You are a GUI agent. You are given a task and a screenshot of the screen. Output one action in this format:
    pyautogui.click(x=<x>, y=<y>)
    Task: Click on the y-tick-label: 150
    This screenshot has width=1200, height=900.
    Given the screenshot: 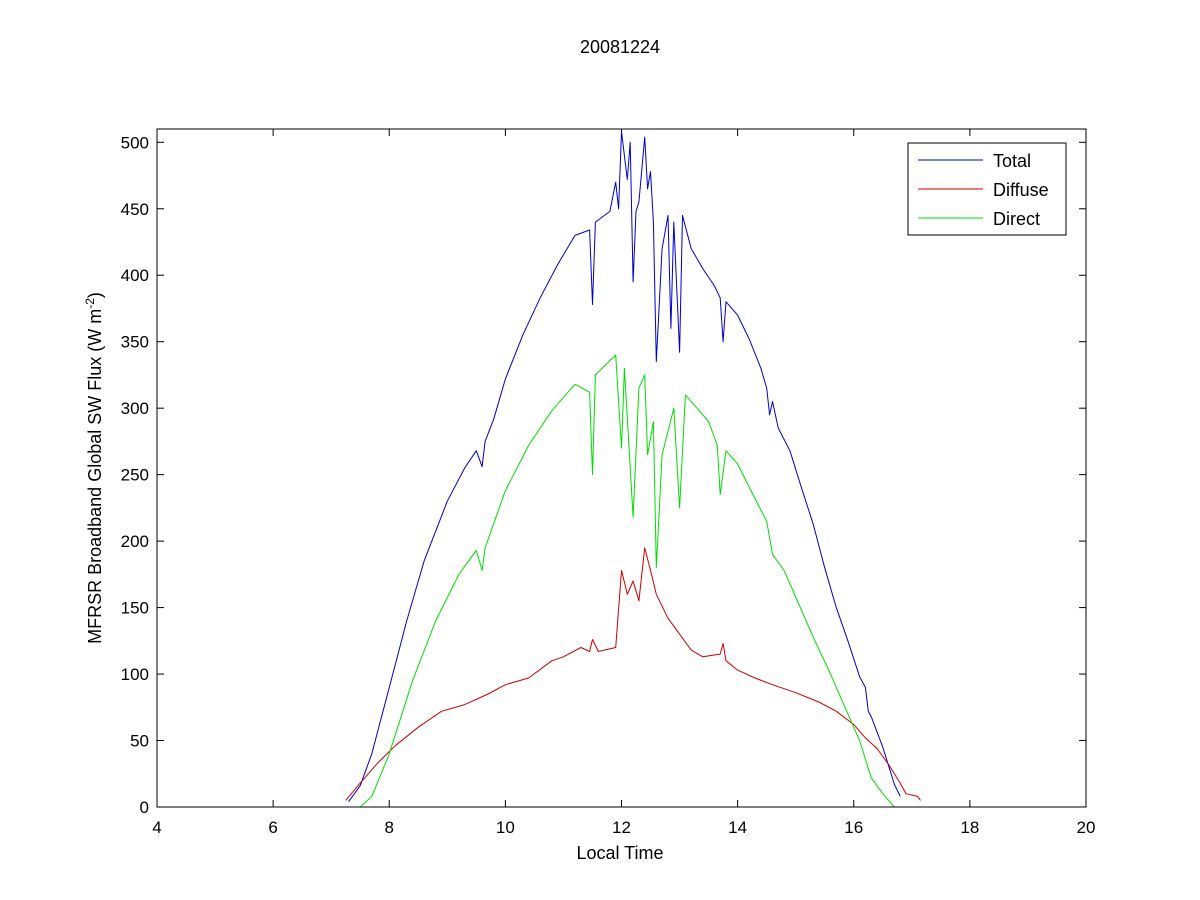 What is the action you would take?
    pyautogui.click(x=135, y=608)
    